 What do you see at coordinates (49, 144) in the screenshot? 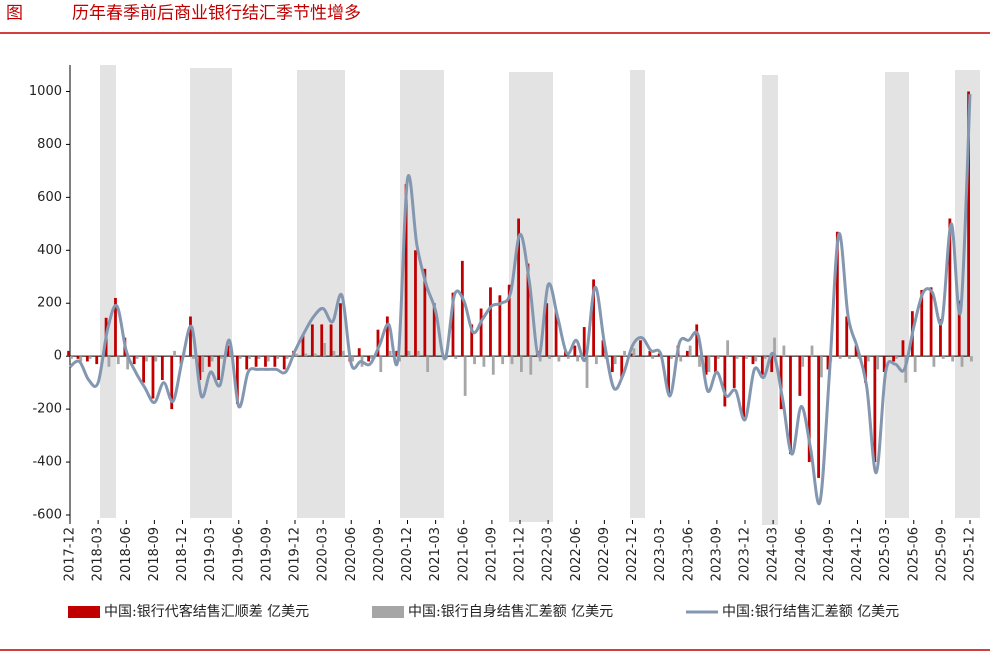
I see `y-tick-label: 800` at bounding box center [49, 144].